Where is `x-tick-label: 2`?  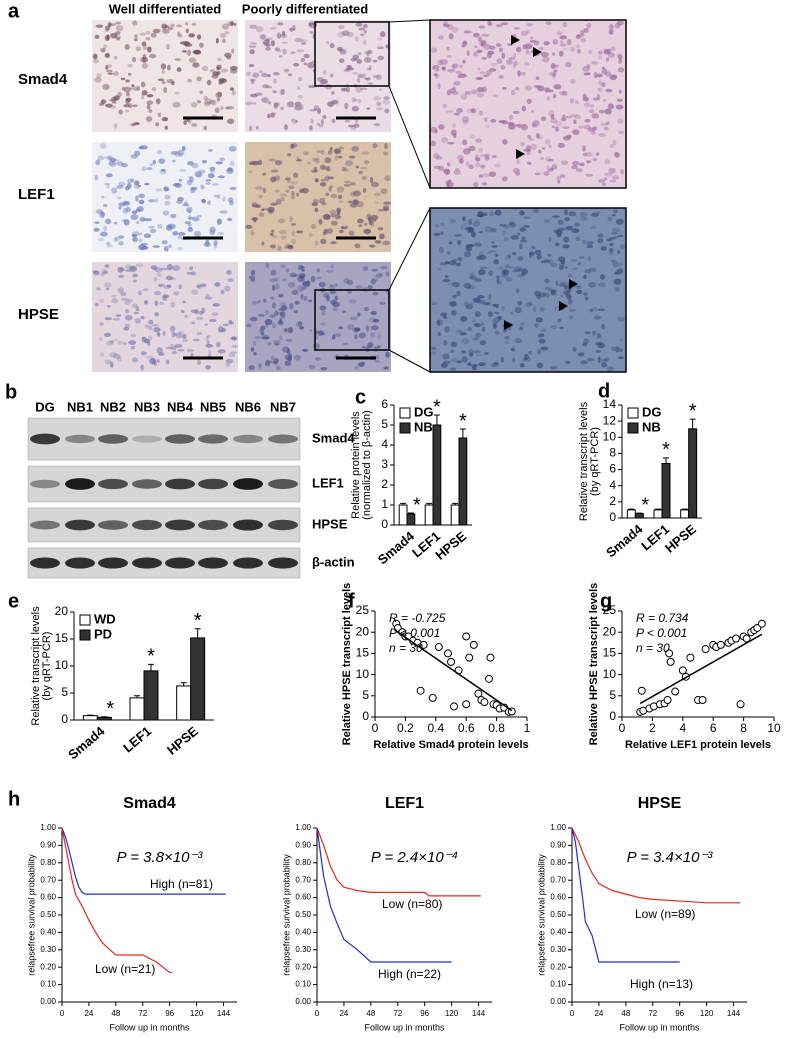 x-tick-label: 2 is located at coordinates (652, 728).